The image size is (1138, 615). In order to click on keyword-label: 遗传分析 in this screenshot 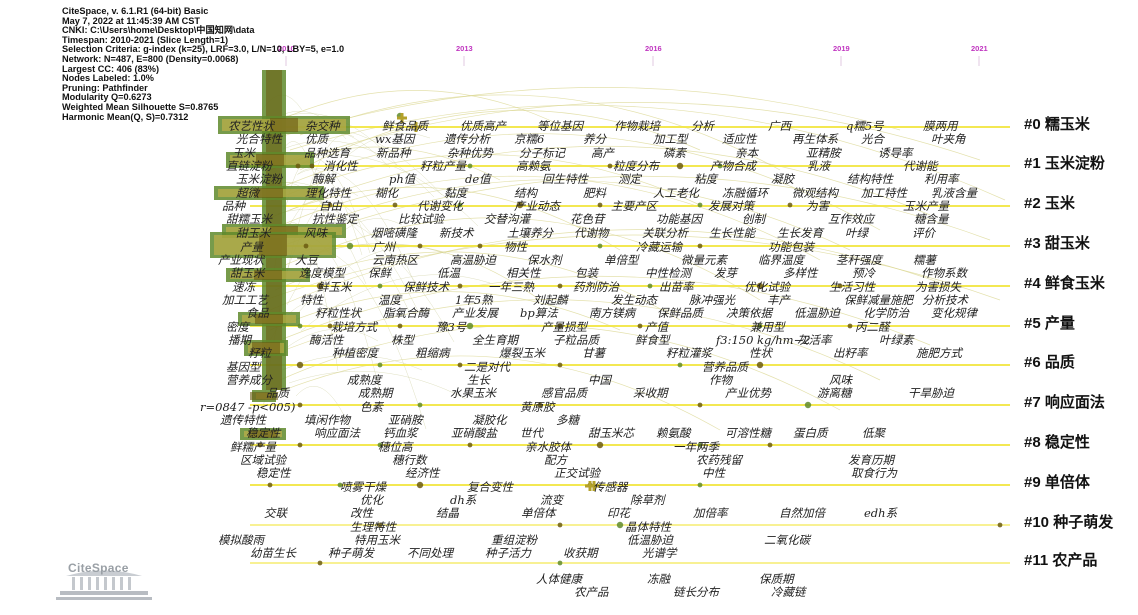, I will do `click(467, 139)`.